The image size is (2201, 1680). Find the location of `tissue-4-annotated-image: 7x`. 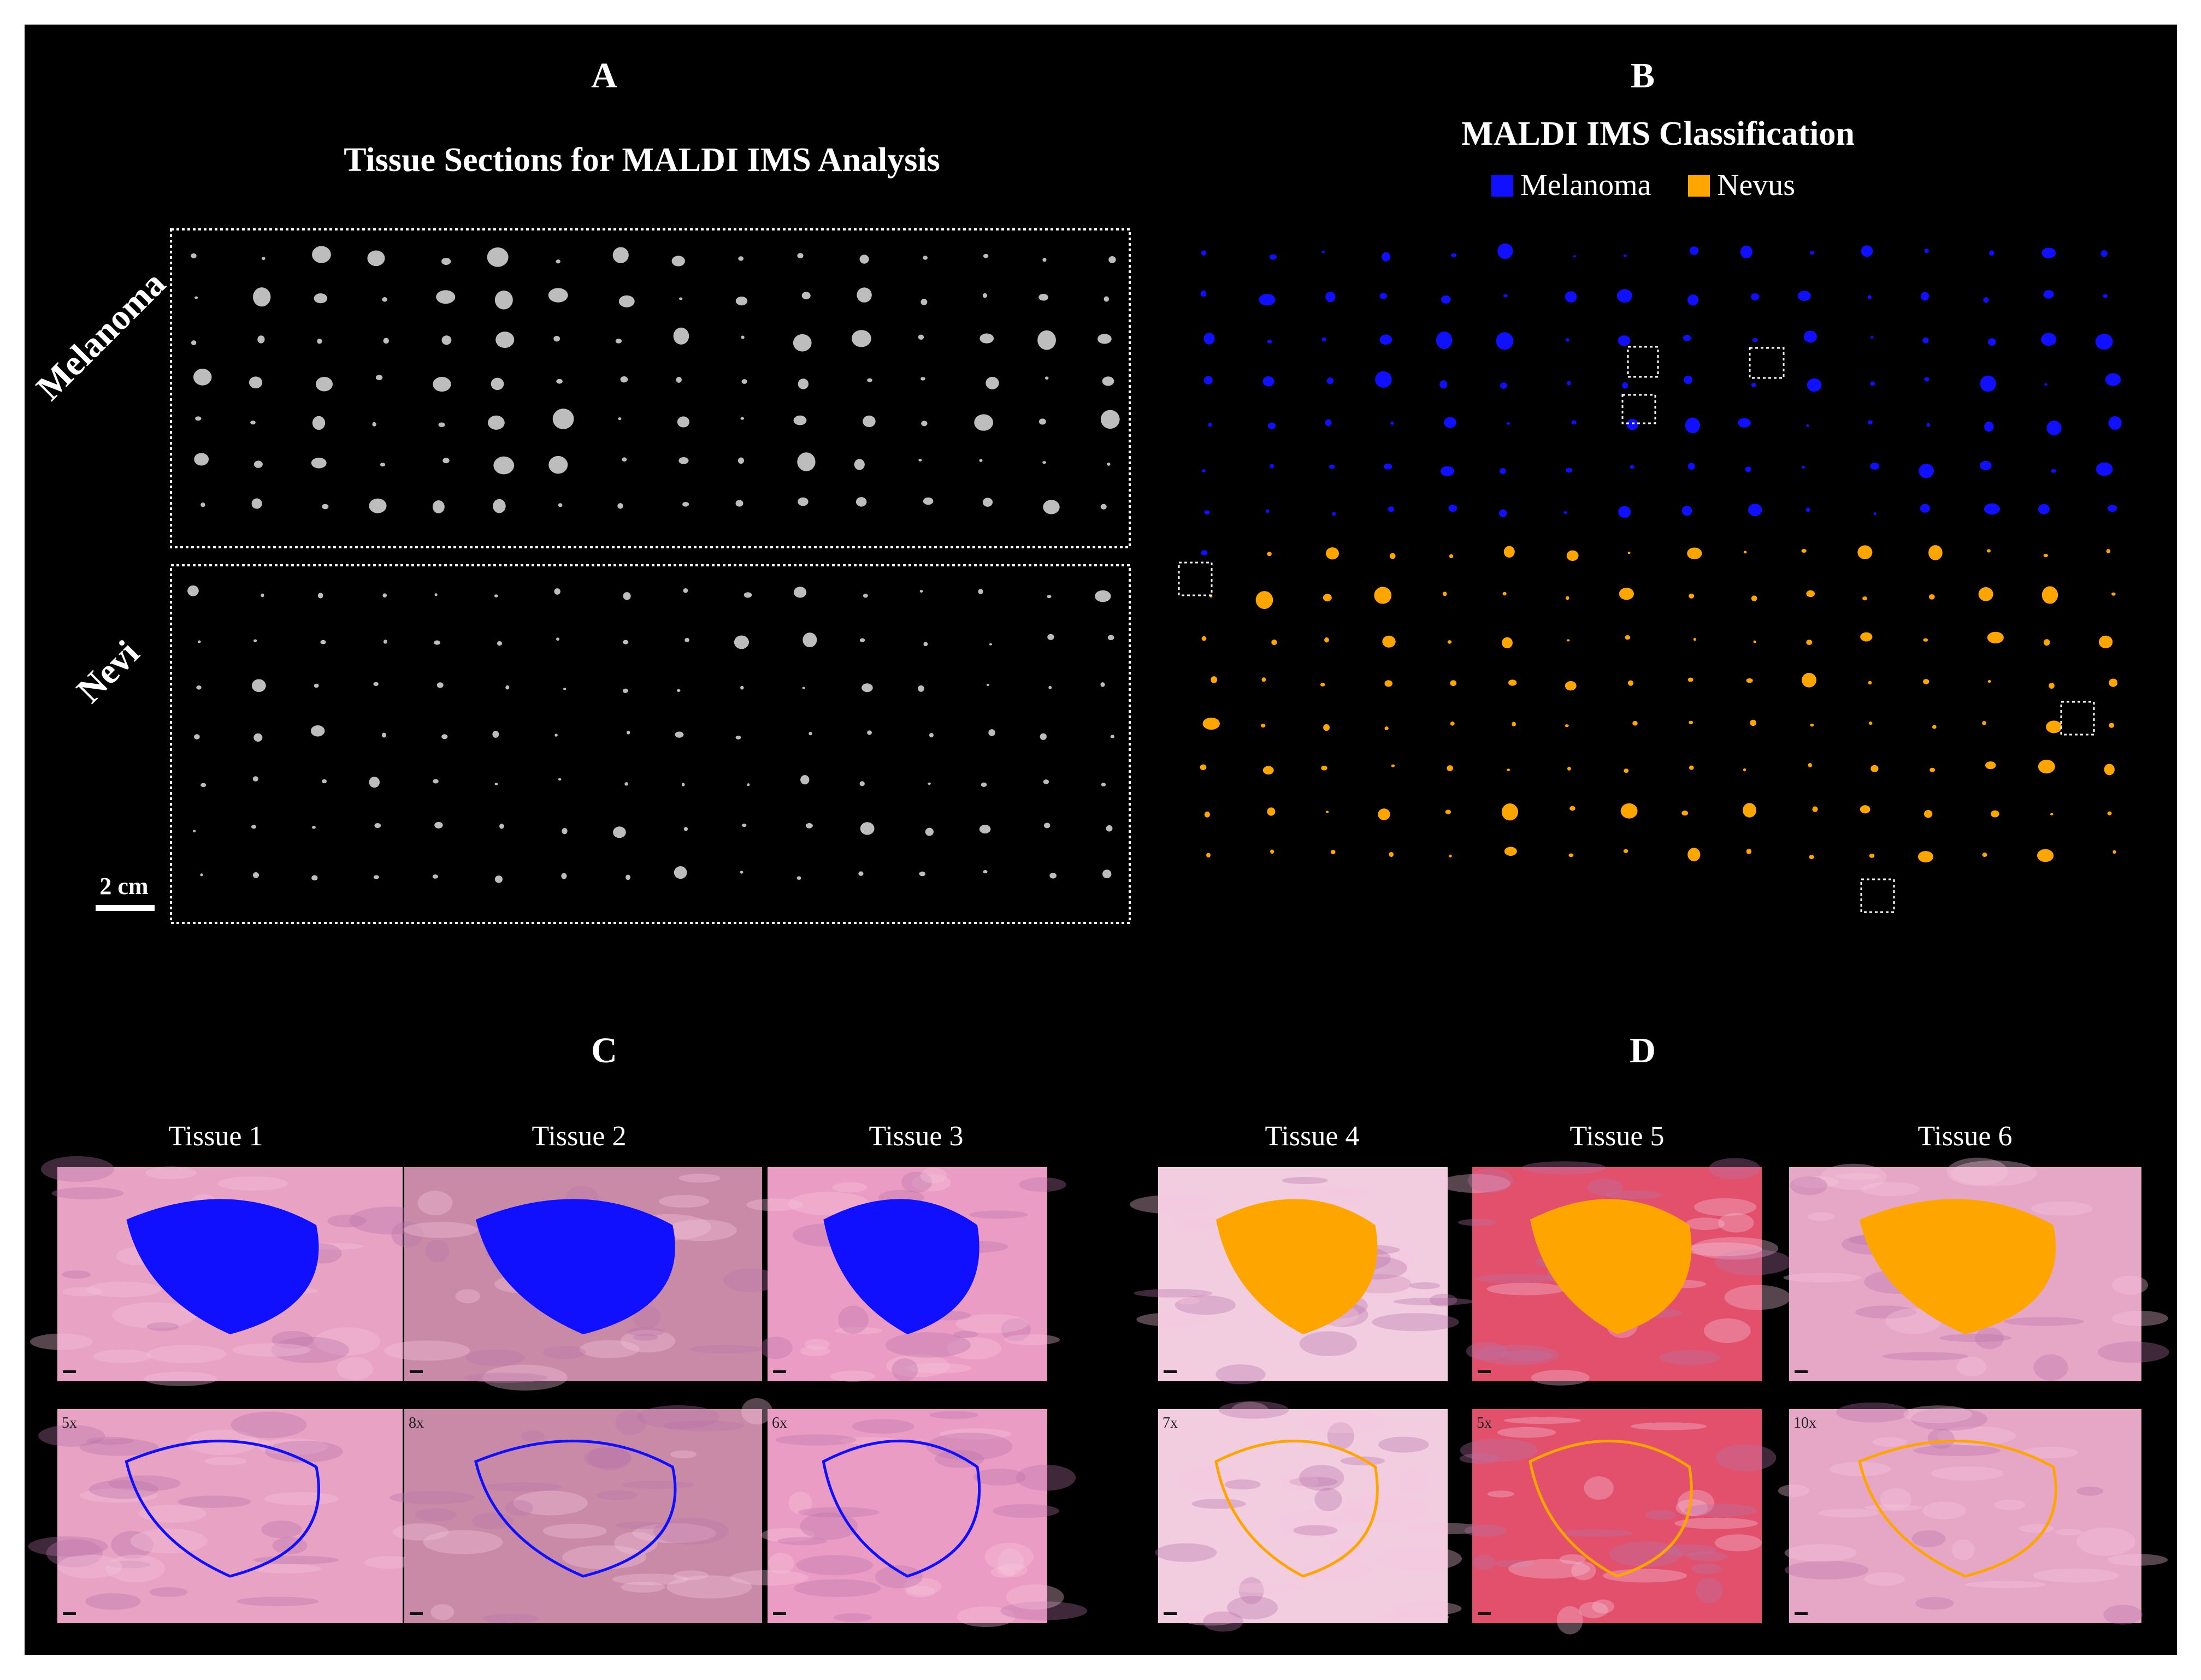

tissue-4-annotated-image: 7x is located at coordinates (1322, 1516).